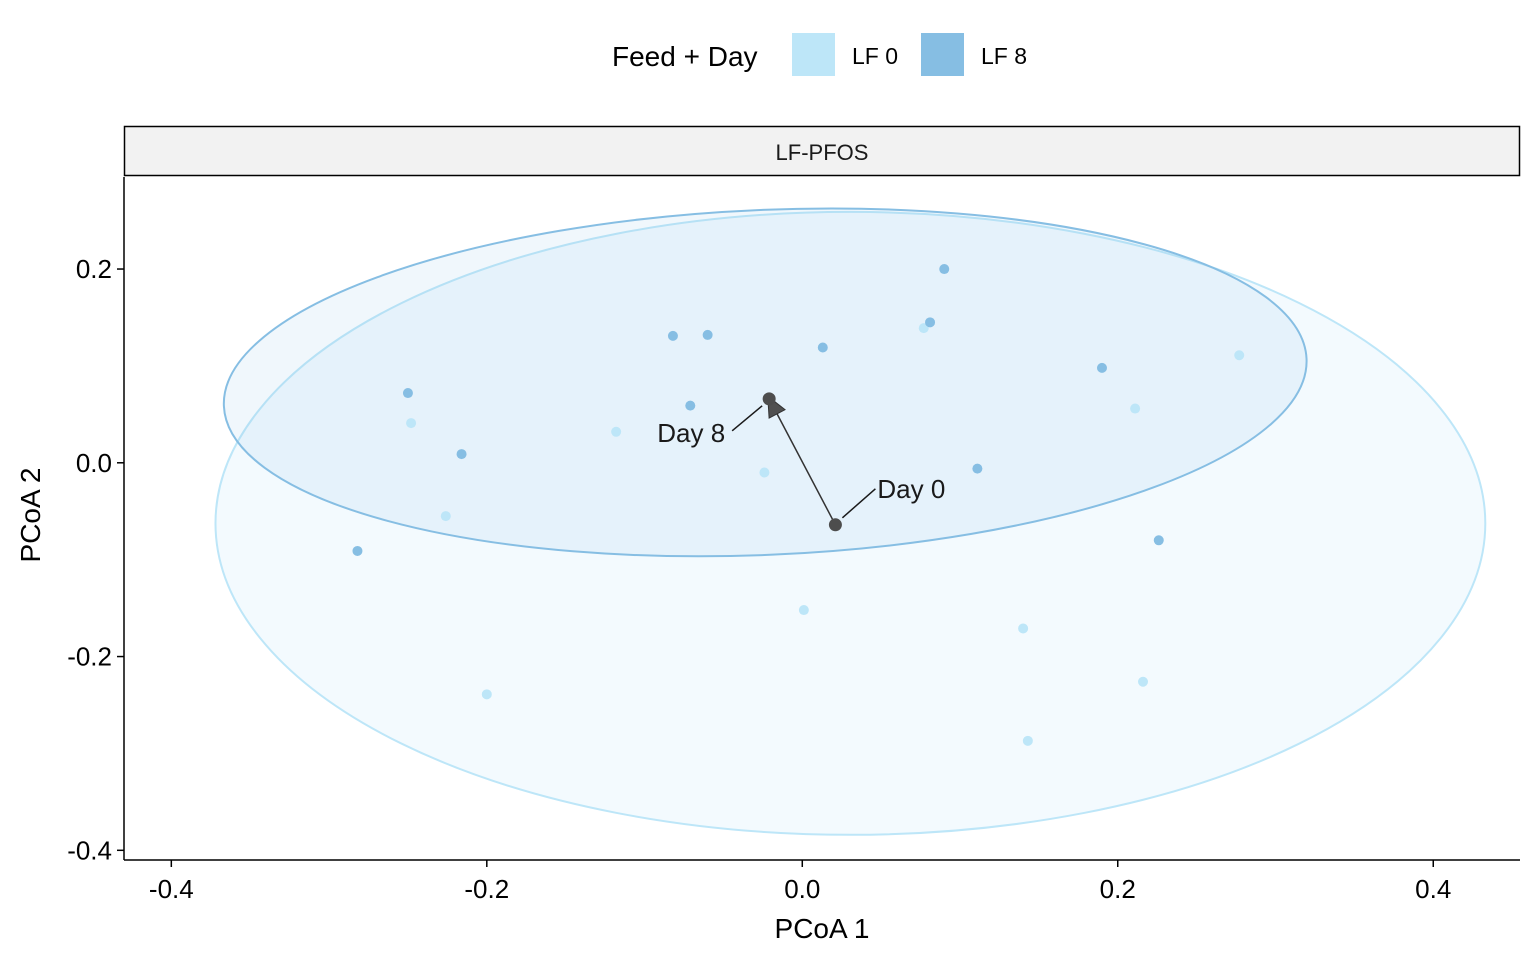 The height and width of the screenshot is (960, 1536). I want to click on y-tick-label: 0.0, so click(94, 463).